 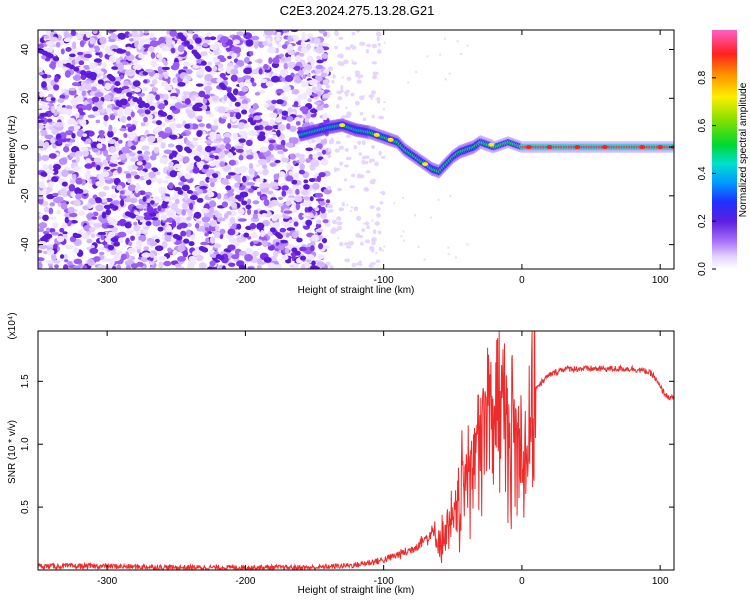 What do you see at coordinates (425, 164) in the screenshot?
I see `ridge-peak` at bounding box center [425, 164].